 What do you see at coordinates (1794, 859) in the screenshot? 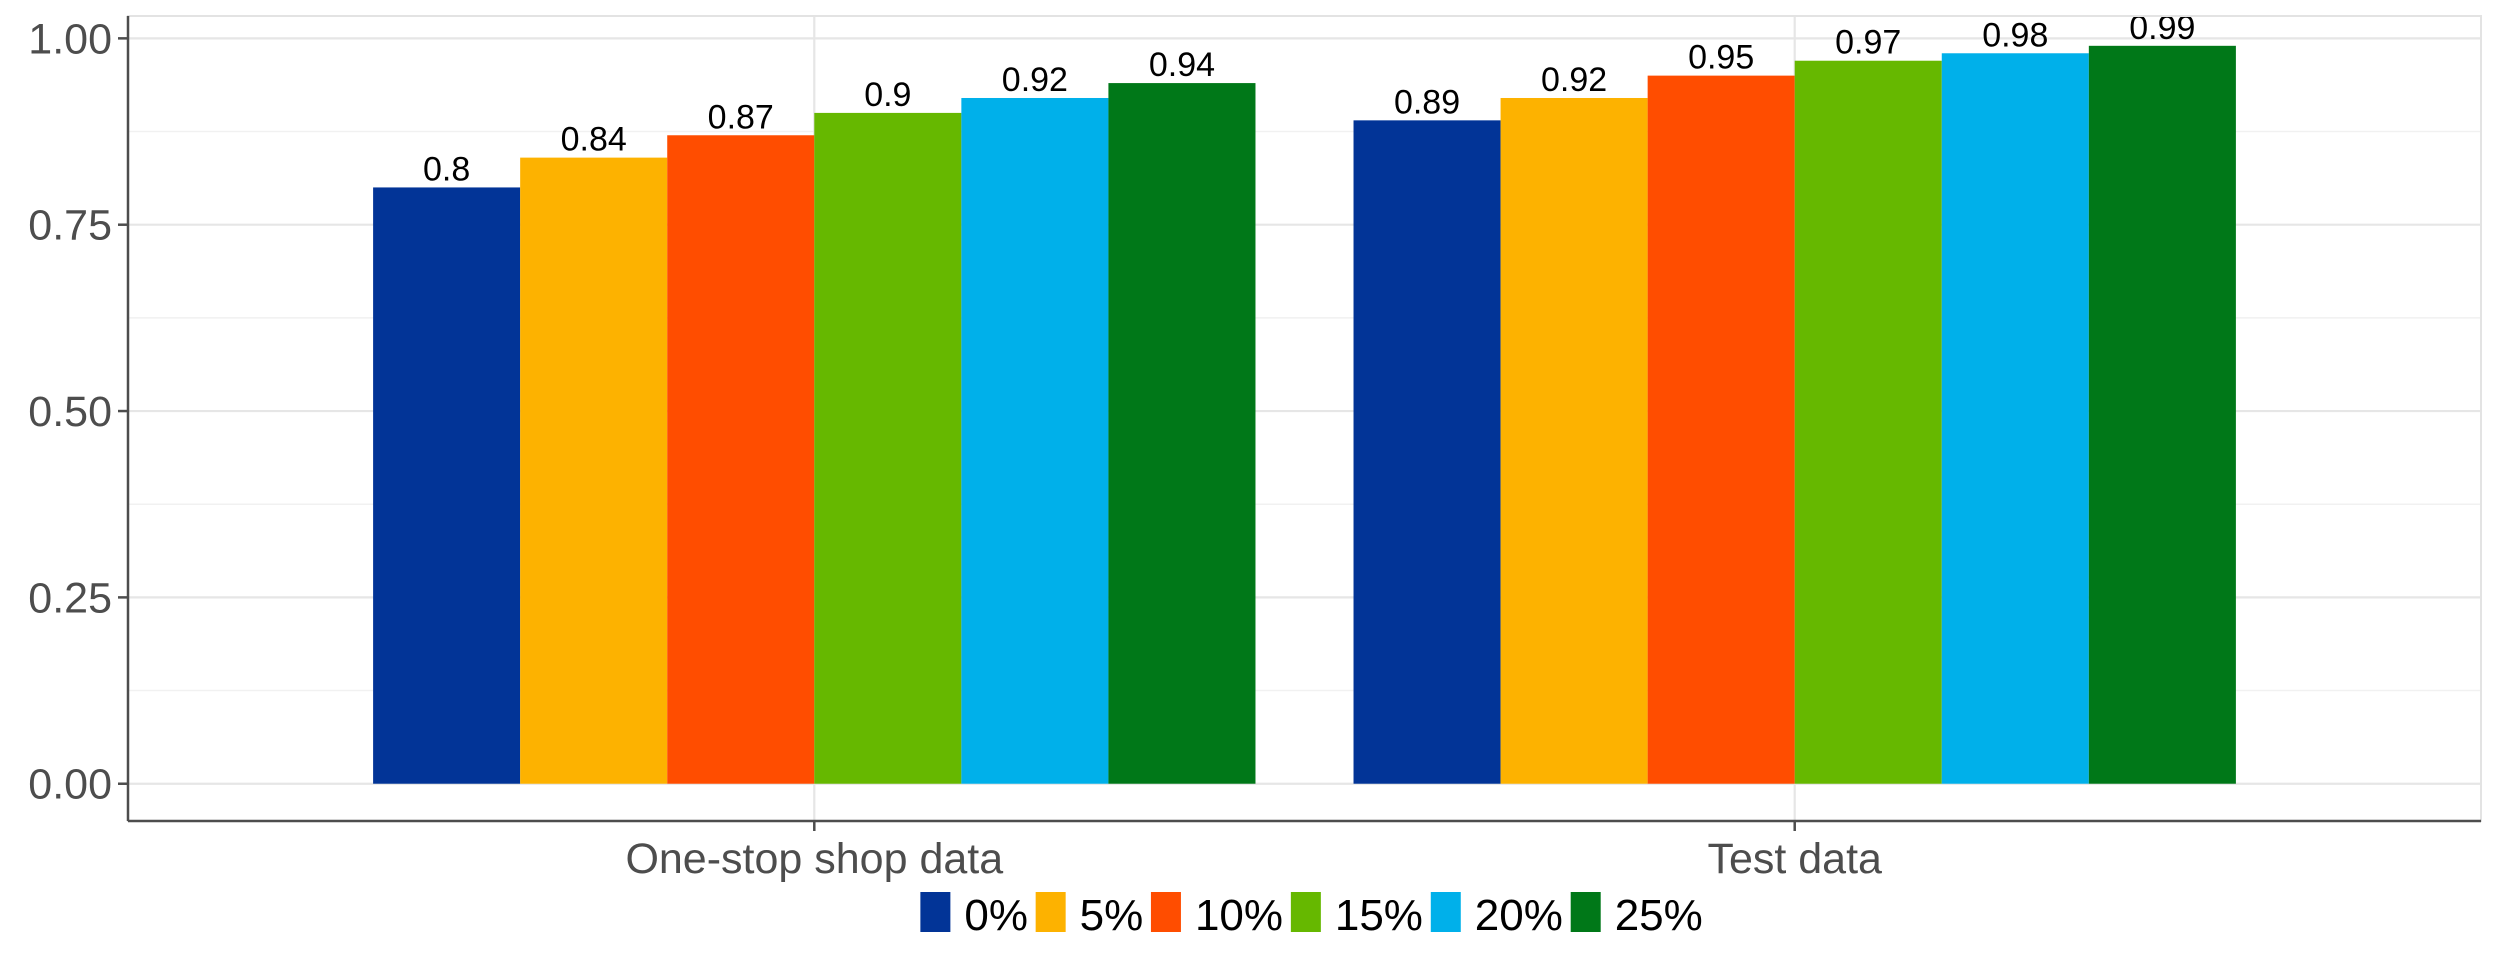
I see `x-tick-label: Test data` at bounding box center [1794, 859].